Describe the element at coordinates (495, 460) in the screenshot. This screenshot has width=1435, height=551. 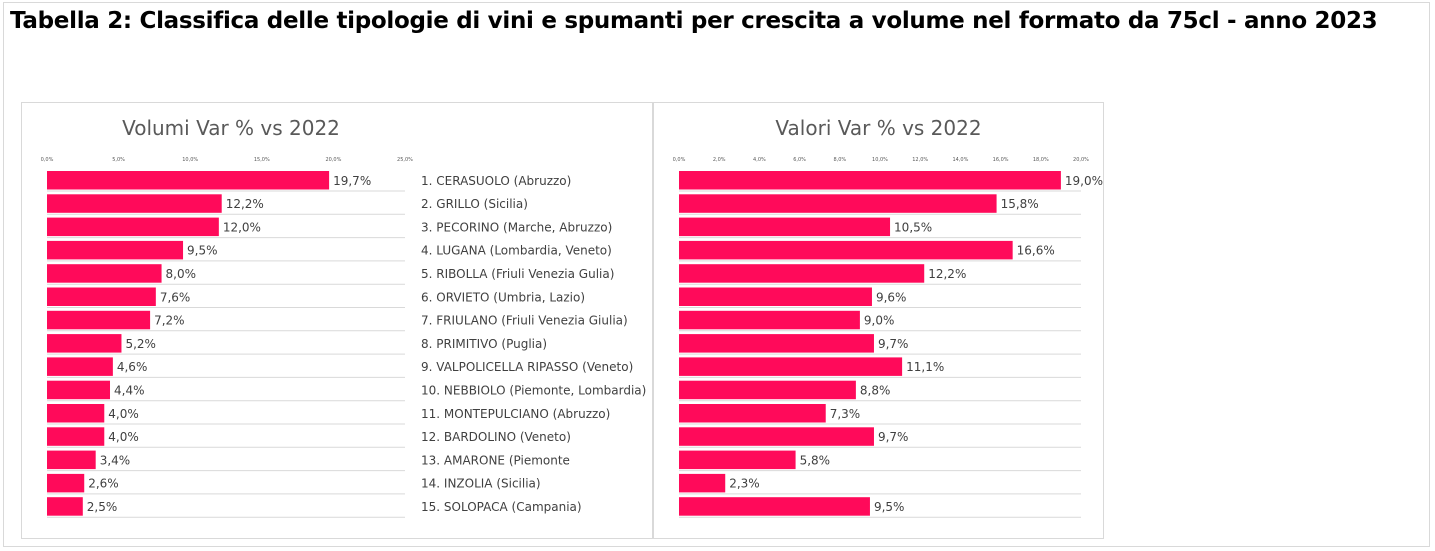
I see `category-label: 13. AMARONE (Piemonte` at that location.